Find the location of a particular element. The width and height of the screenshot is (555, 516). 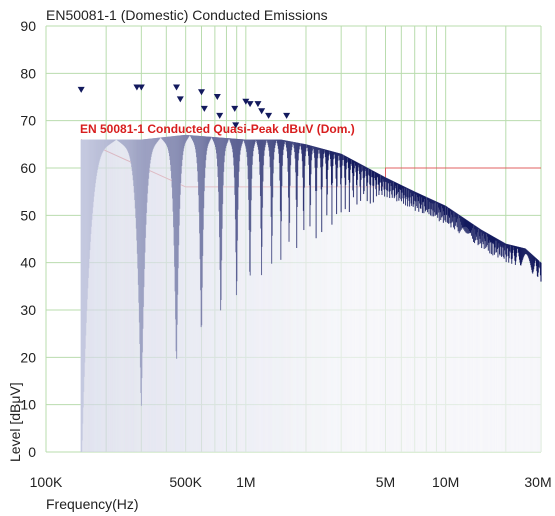

peak-marker is located at coordinates (177, 87).